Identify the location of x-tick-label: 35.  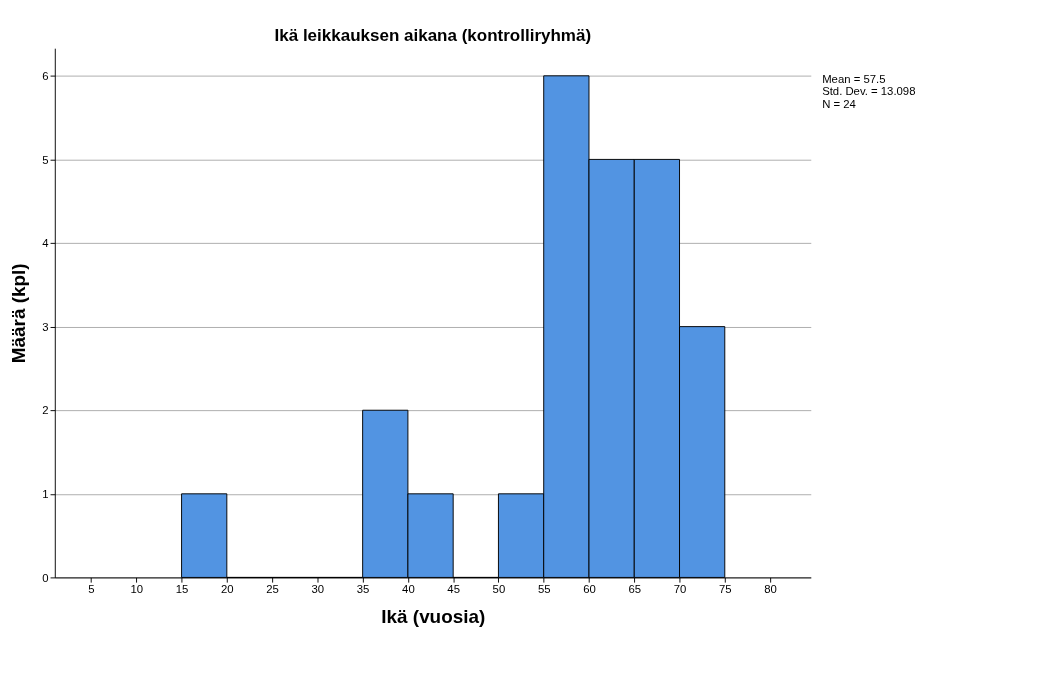
(363, 589).